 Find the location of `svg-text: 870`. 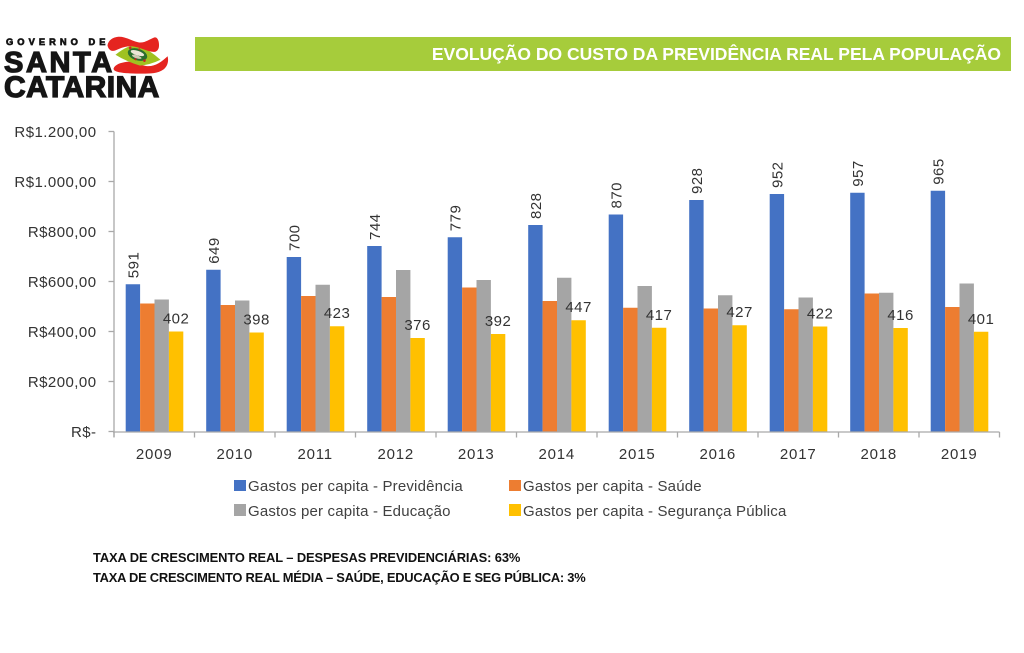

svg-text: 870 is located at coordinates (616, 195).